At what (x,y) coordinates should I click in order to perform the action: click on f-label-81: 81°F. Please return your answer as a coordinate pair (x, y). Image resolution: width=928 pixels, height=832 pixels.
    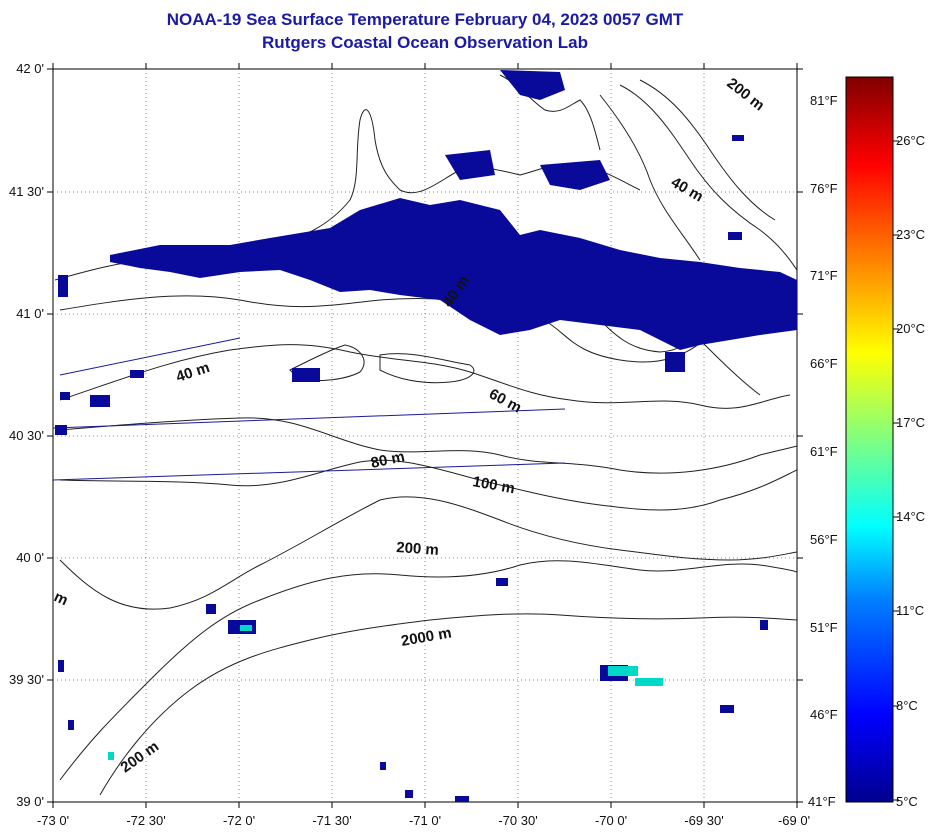
    Looking at the image, I should click on (824, 100).